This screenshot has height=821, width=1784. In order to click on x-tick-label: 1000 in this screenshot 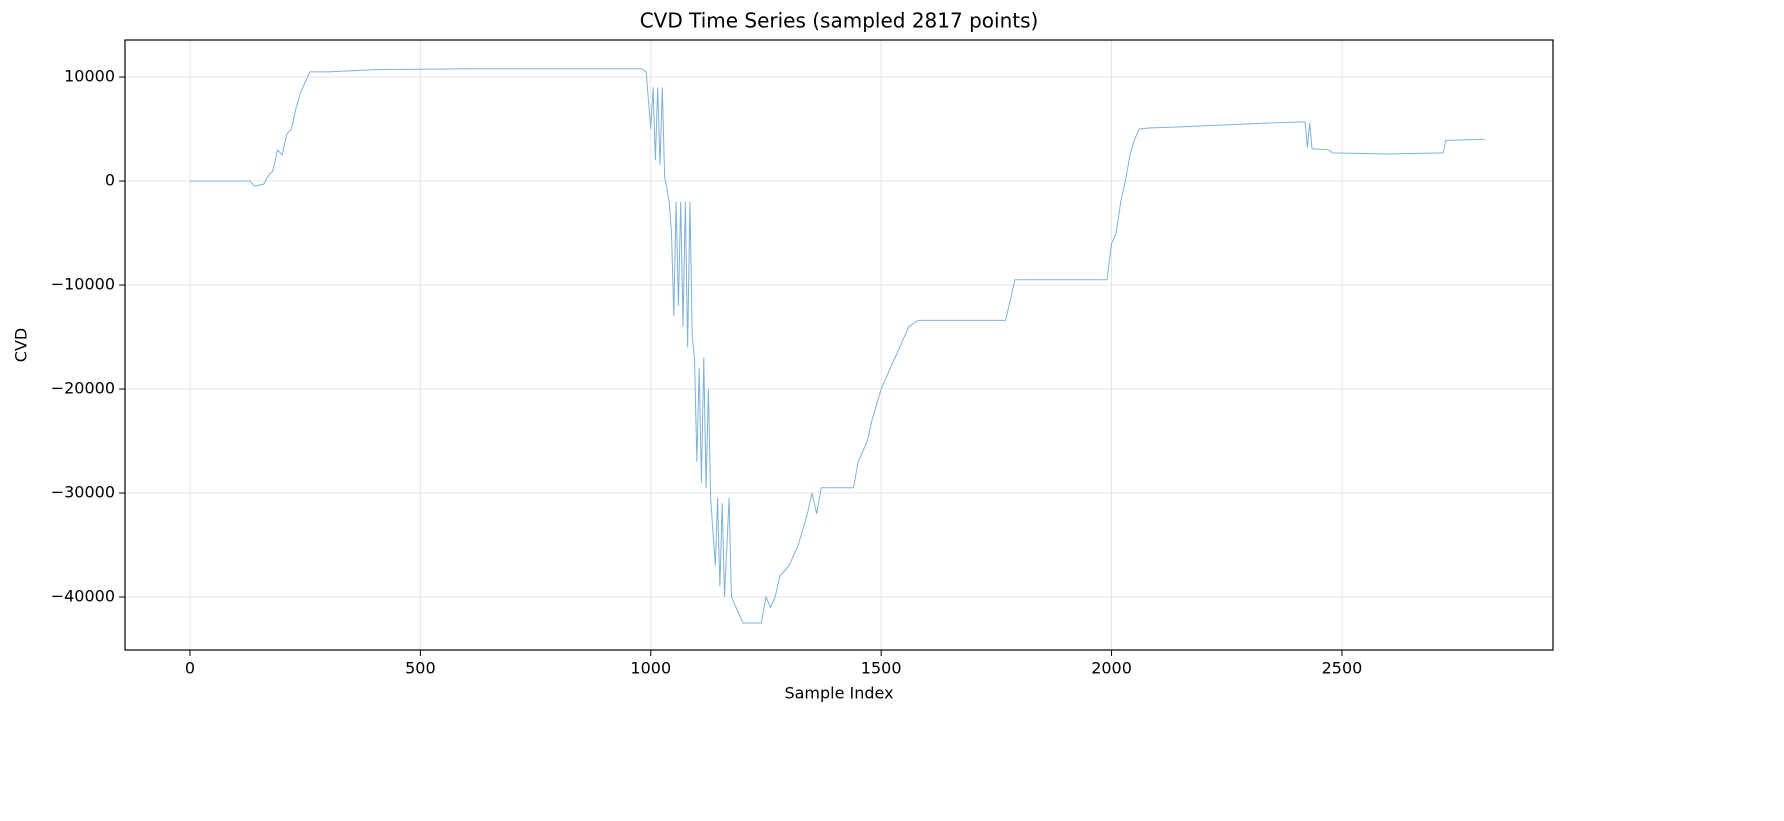, I will do `click(650, 668)`.